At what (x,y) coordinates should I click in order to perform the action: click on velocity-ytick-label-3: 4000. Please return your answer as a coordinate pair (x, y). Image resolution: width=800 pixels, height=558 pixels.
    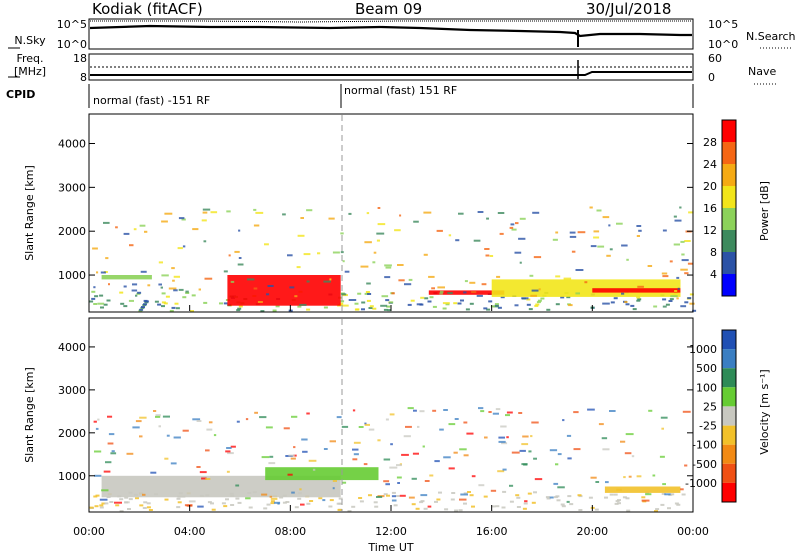
    Looking at the image, I should click on (72, 347).